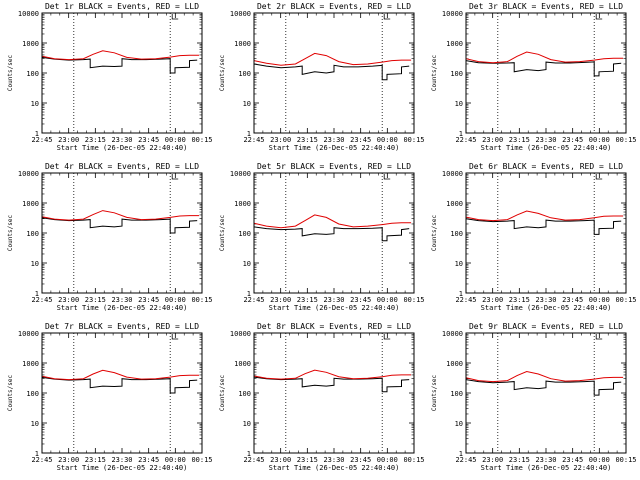 The image size is (640, 480). What do you see at coordinates (122, 166) in the screenshot?
I see `chart-title: Det 4r BLACK = Events, RED = LLD` at bounding box center [122, 166].